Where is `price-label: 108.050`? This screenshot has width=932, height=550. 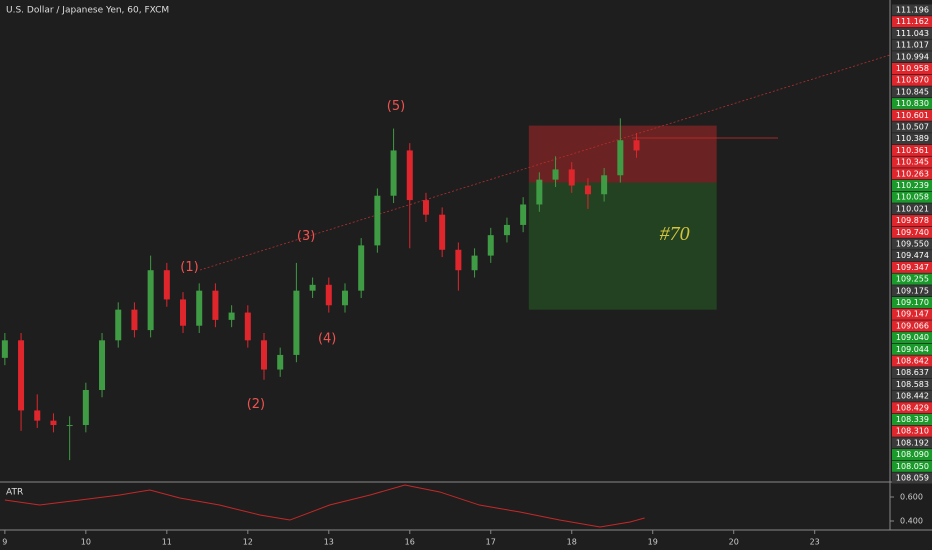 price-label: 108.050 is located at coordinates (912, 466).